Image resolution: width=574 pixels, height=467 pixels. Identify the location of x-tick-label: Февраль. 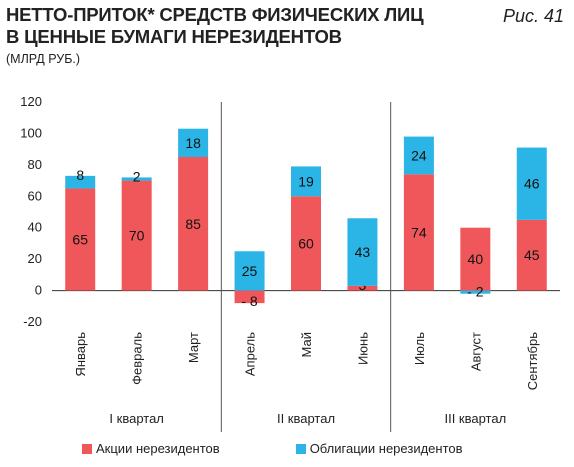
(137, 358).